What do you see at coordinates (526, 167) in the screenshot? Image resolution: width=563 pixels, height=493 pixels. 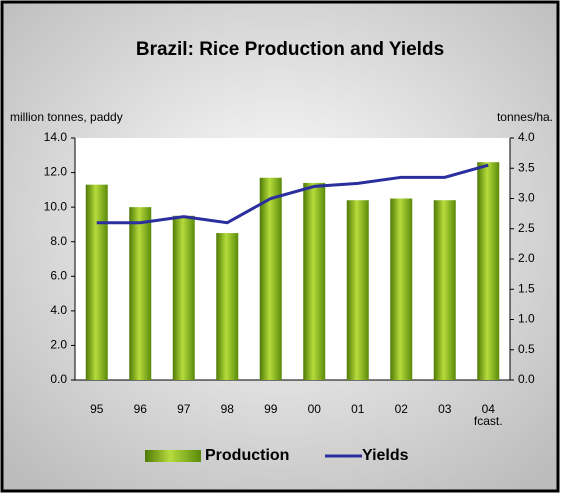 I see `y2-tick-label: 3.5` at bounding box center [526, 167].